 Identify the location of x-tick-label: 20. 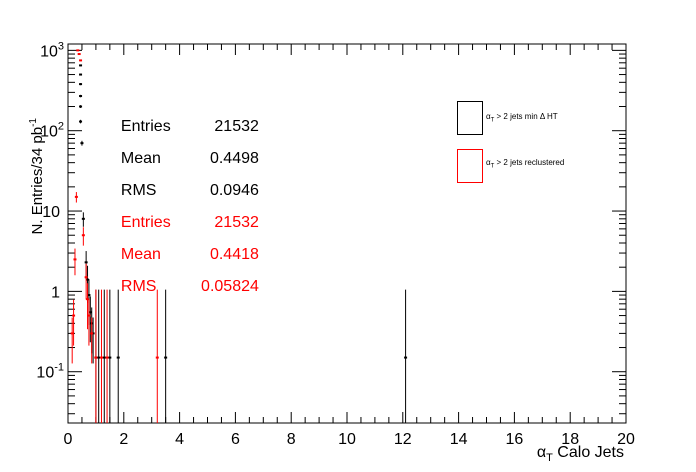
(626, 439).